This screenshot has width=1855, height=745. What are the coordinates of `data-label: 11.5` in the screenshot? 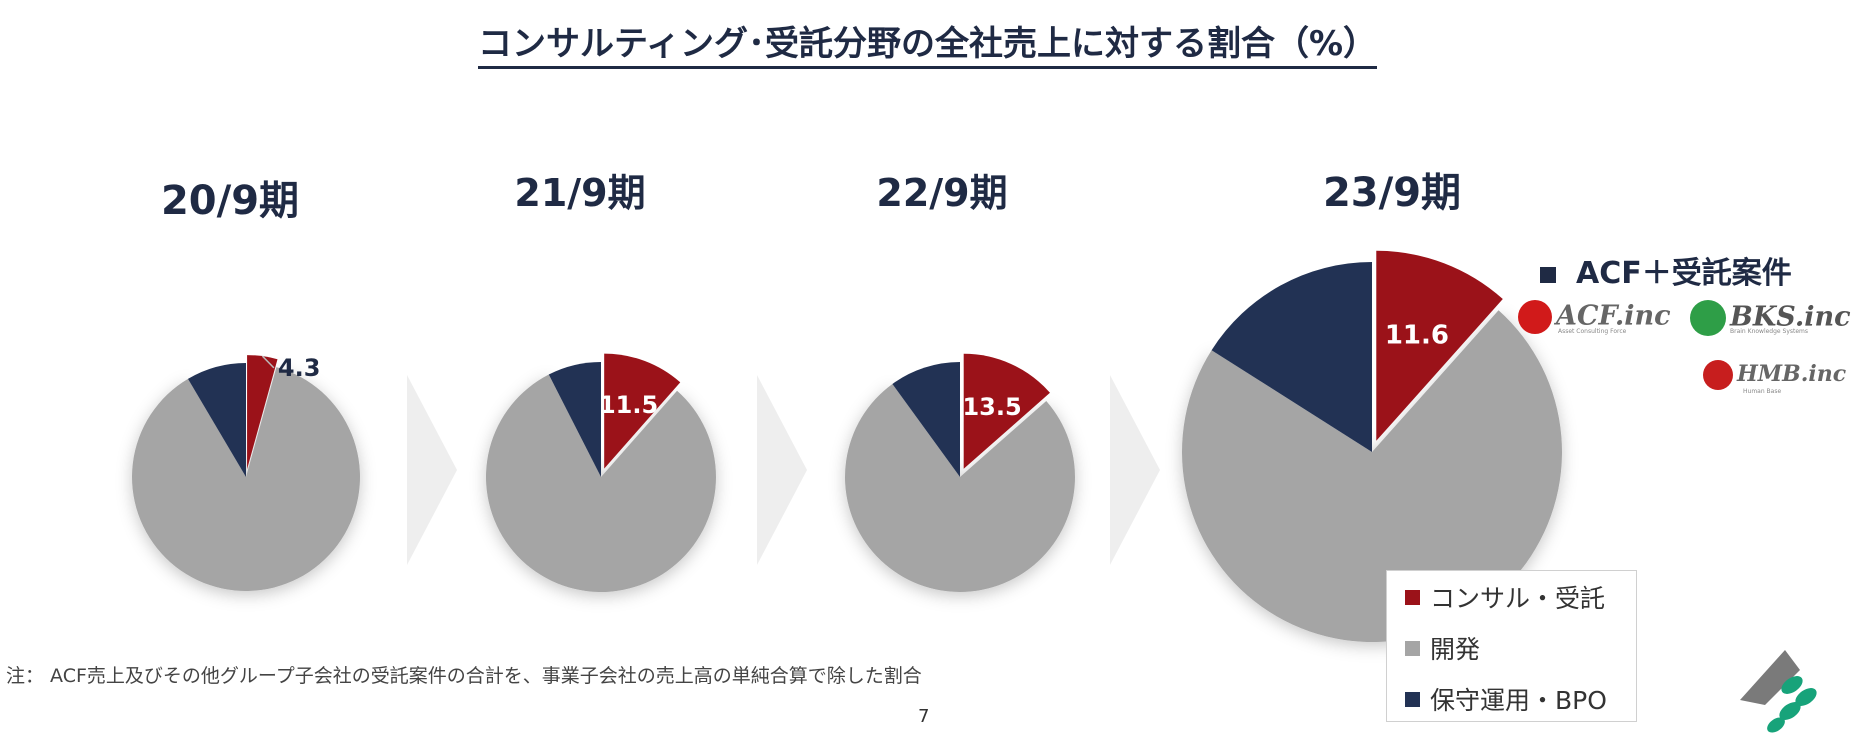 It's located at (628, 405).